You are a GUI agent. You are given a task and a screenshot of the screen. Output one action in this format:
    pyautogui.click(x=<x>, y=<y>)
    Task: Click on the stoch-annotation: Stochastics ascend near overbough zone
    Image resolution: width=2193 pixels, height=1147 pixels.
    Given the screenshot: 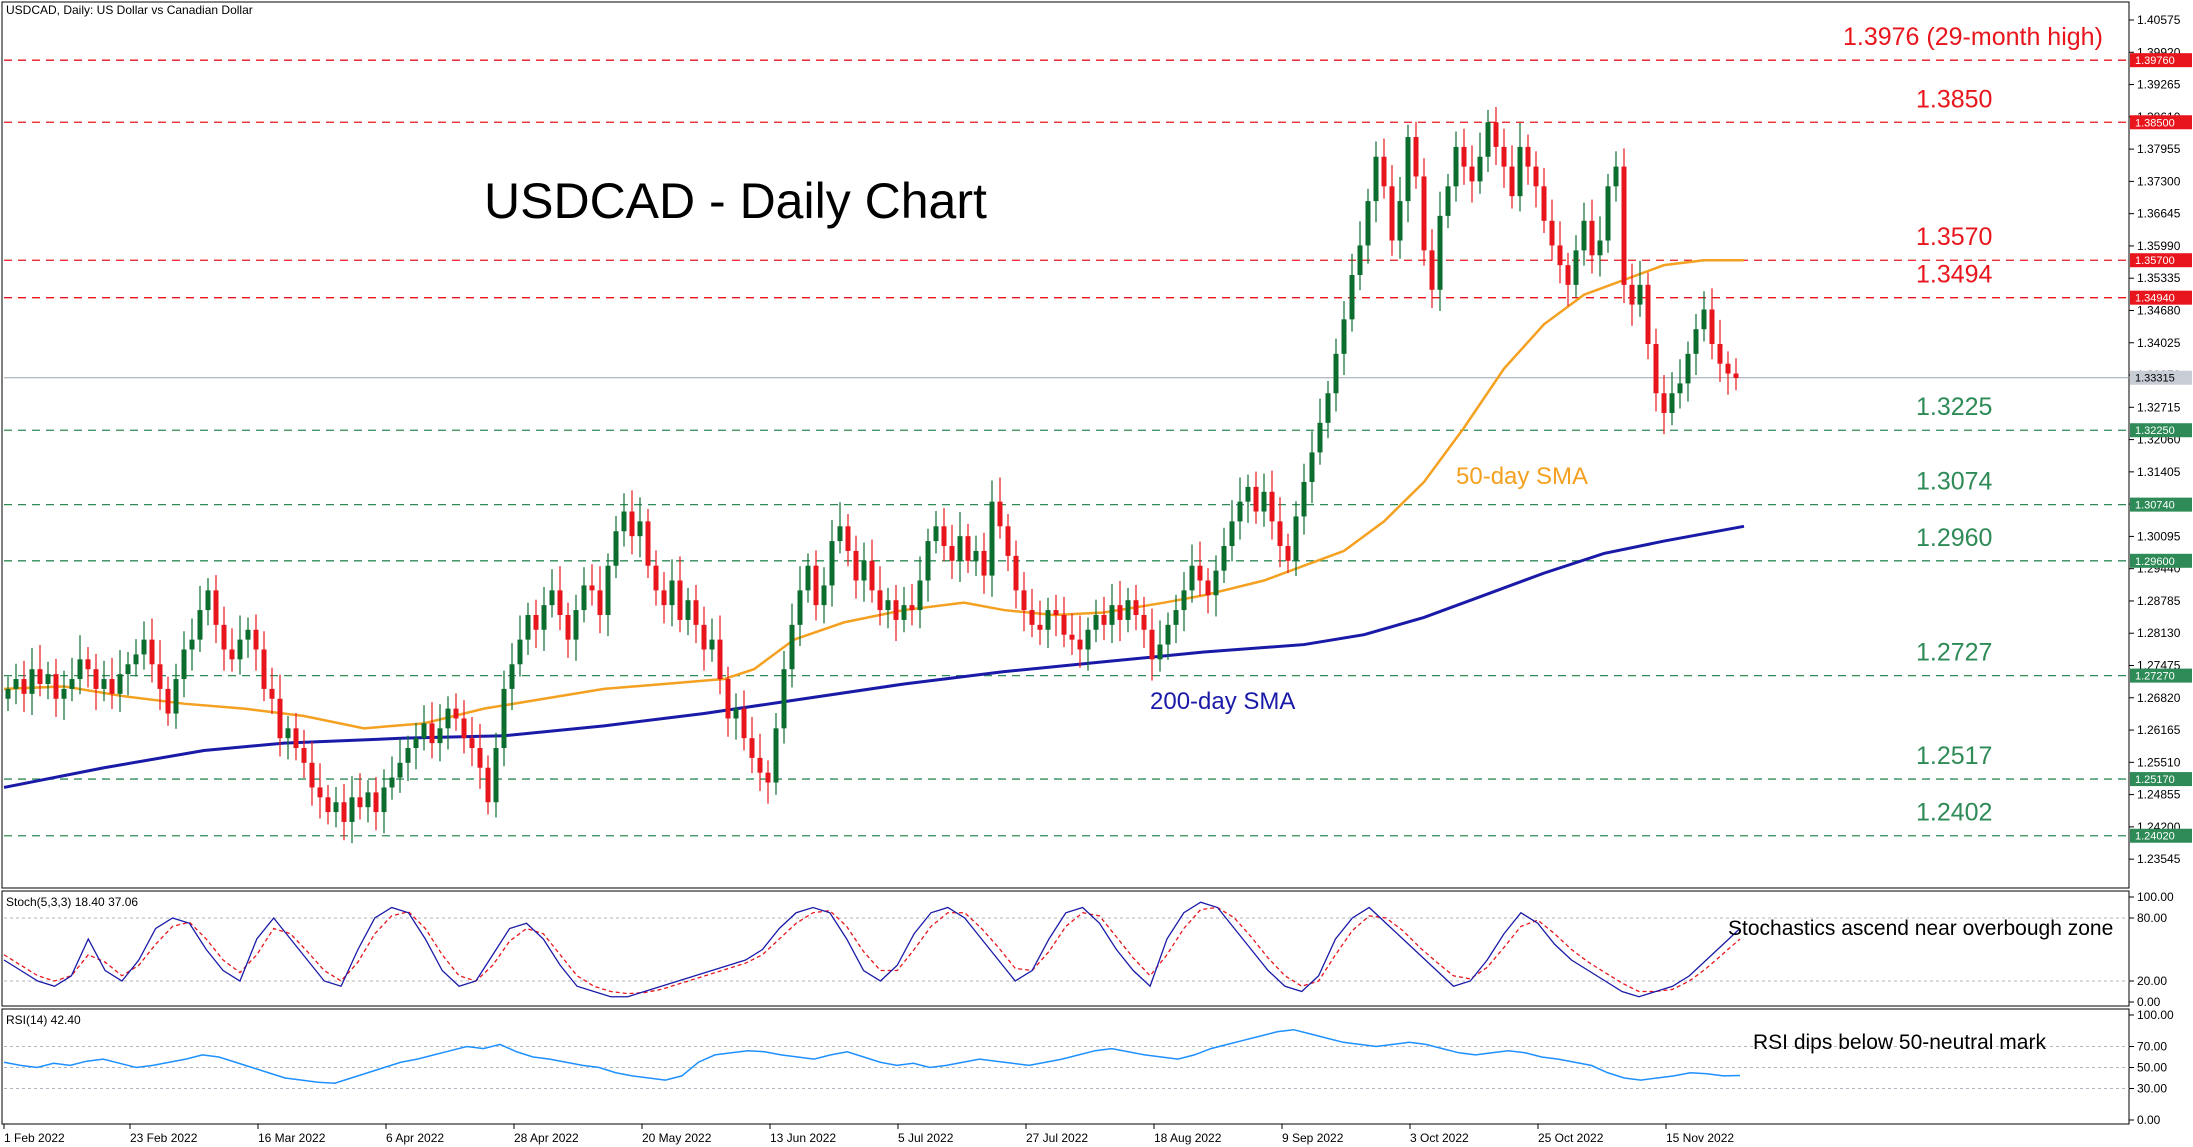 What is the action you would take?
    pyautogui.click(x=1920, y=928)
    